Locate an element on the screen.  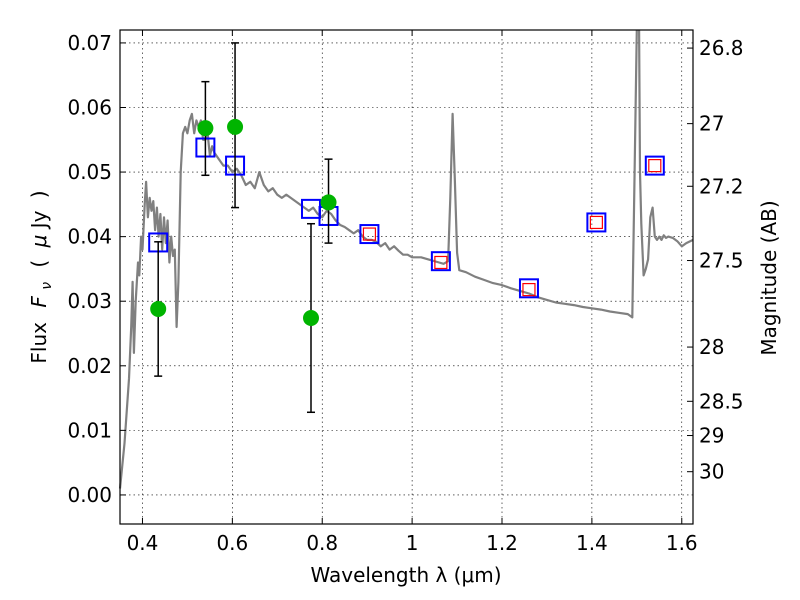
y-axis-label-unit: Jy is located at coordinates (39, 220).